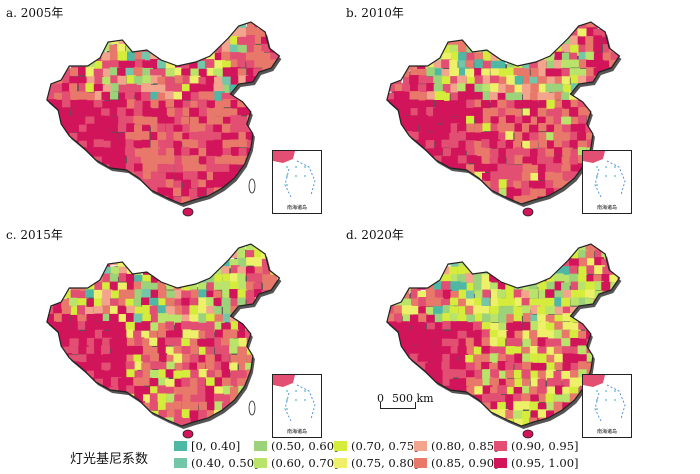 This screenshot has width=700, height=474. What do you see at coordinates (296, 432) in the screenshot?
I see `inset-caption: 南海诸岛` at bounding box center [296, 432].